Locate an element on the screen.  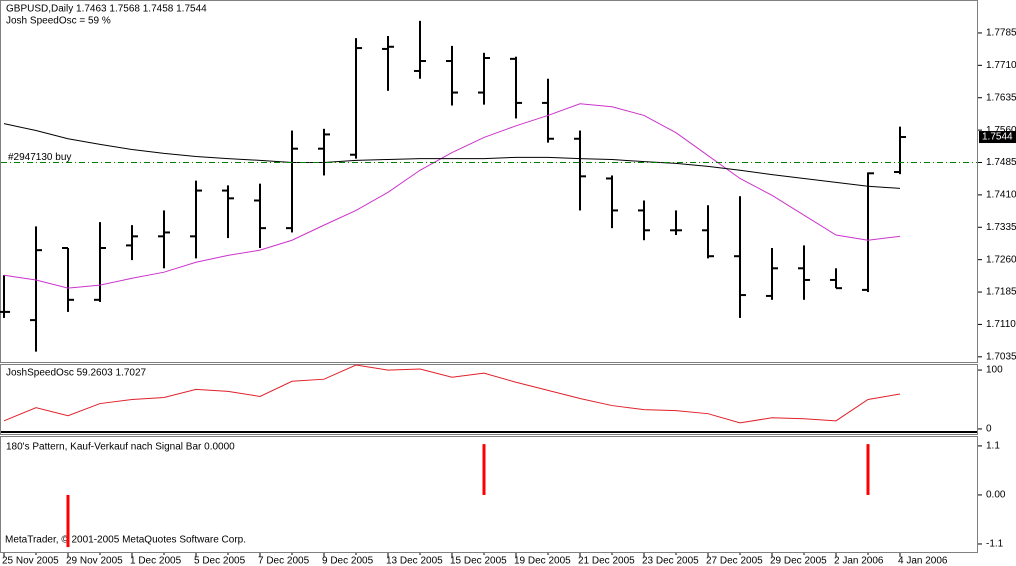
x-tick-label: 13 Dec 2005 is located at coordinates (414, 561).